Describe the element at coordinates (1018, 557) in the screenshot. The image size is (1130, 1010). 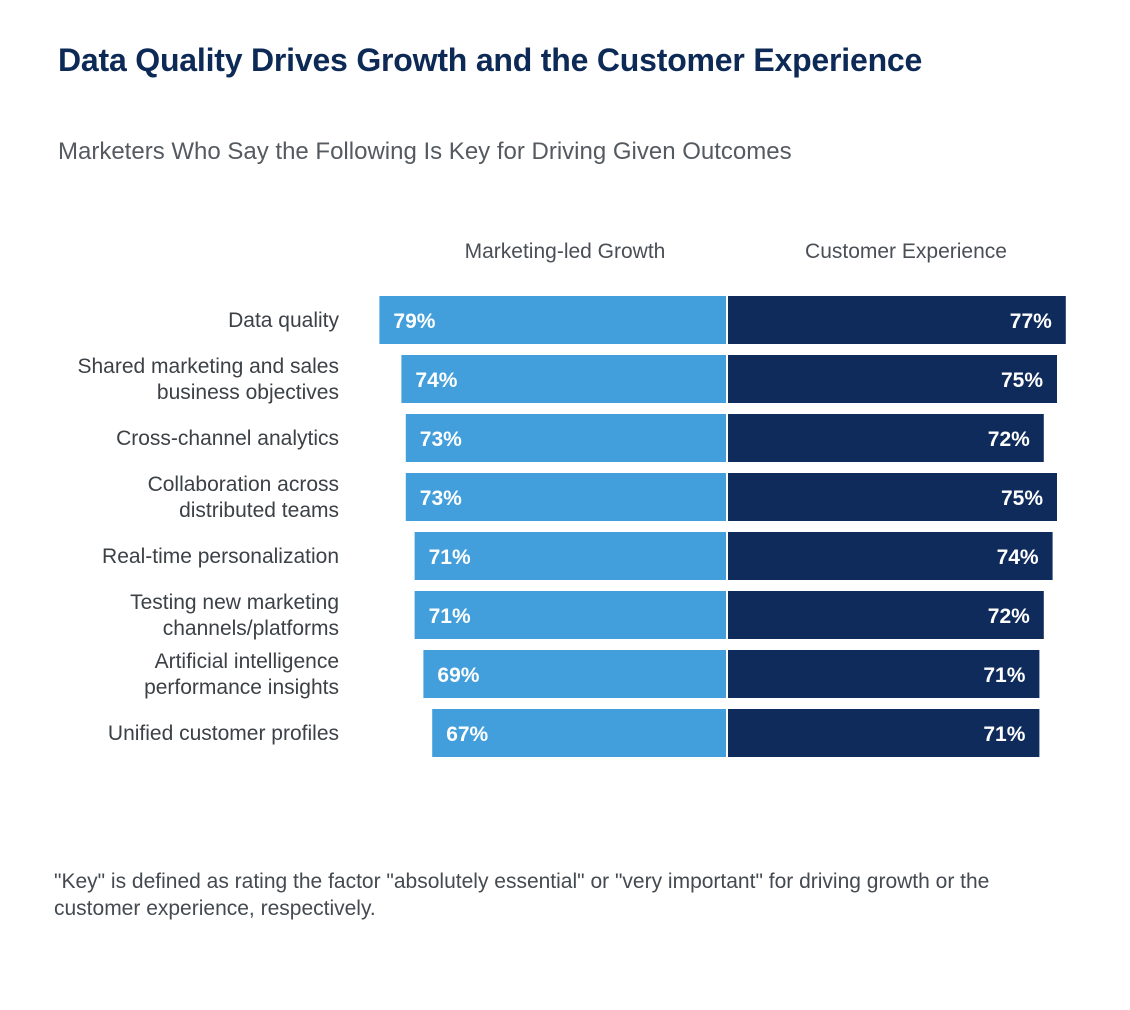
I see `data-label-customer-experience: 74%` at that location.